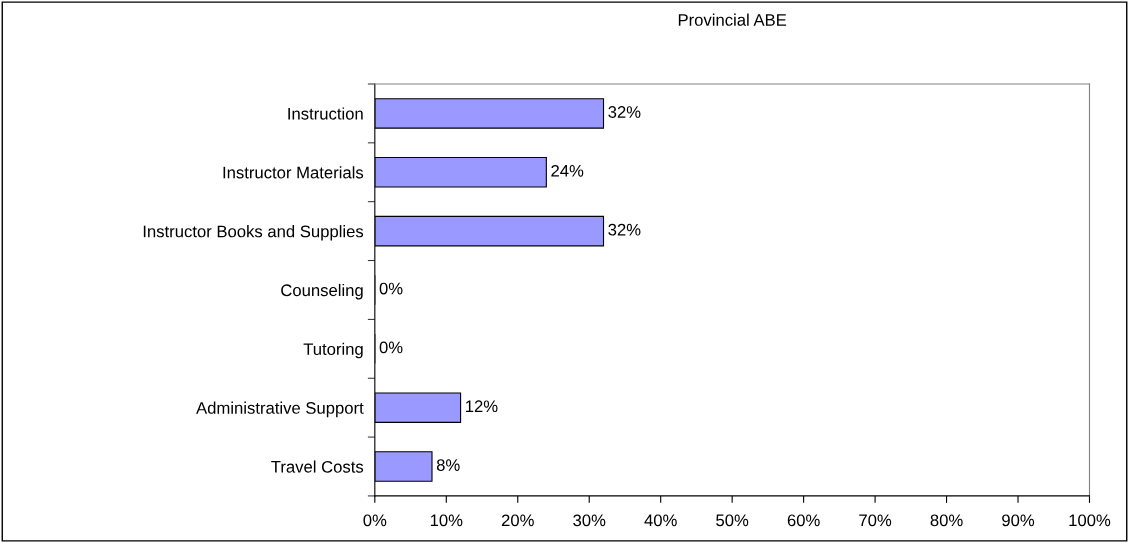  What do you see at coordinates (333, 350) in the screenshot?
I see `y-tick-label: Tutoring` at bounding box center [333, 350].